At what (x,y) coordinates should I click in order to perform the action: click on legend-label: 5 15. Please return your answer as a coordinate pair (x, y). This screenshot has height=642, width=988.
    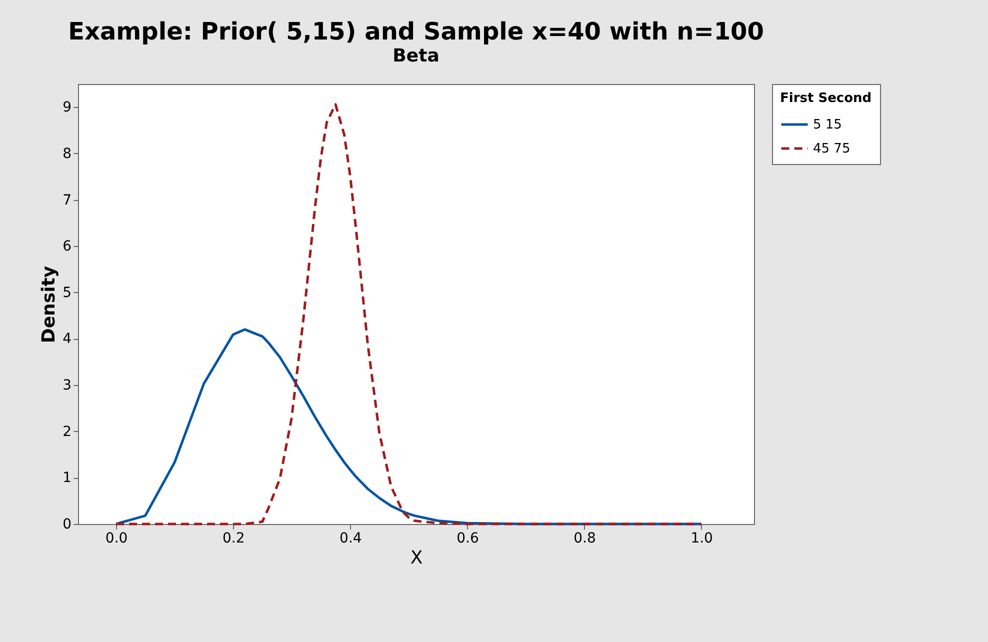
    Looking at the image, I should click on (827, 125).